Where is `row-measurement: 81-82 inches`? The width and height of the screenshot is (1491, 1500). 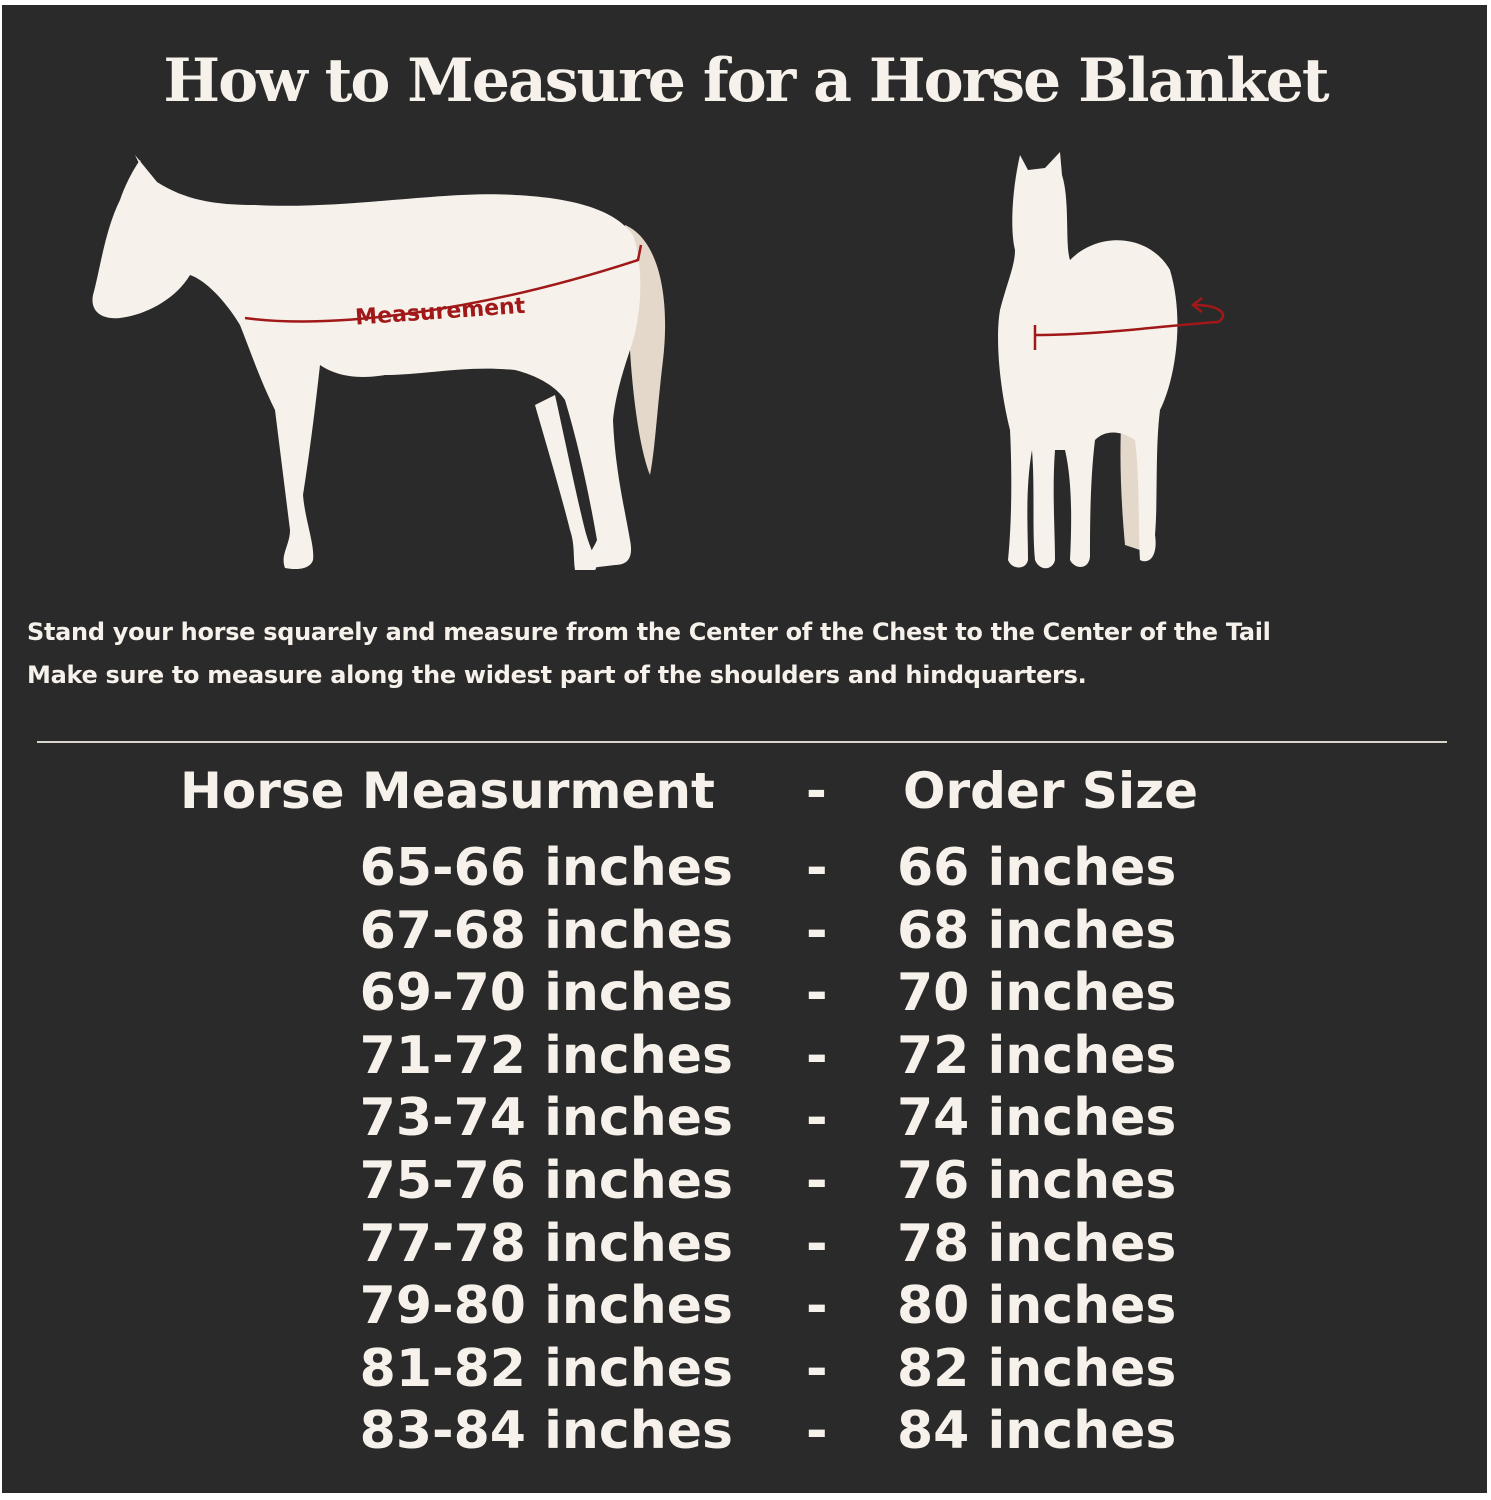
row-measurement: 81-82 inches is located at coordinates (546, 1368).